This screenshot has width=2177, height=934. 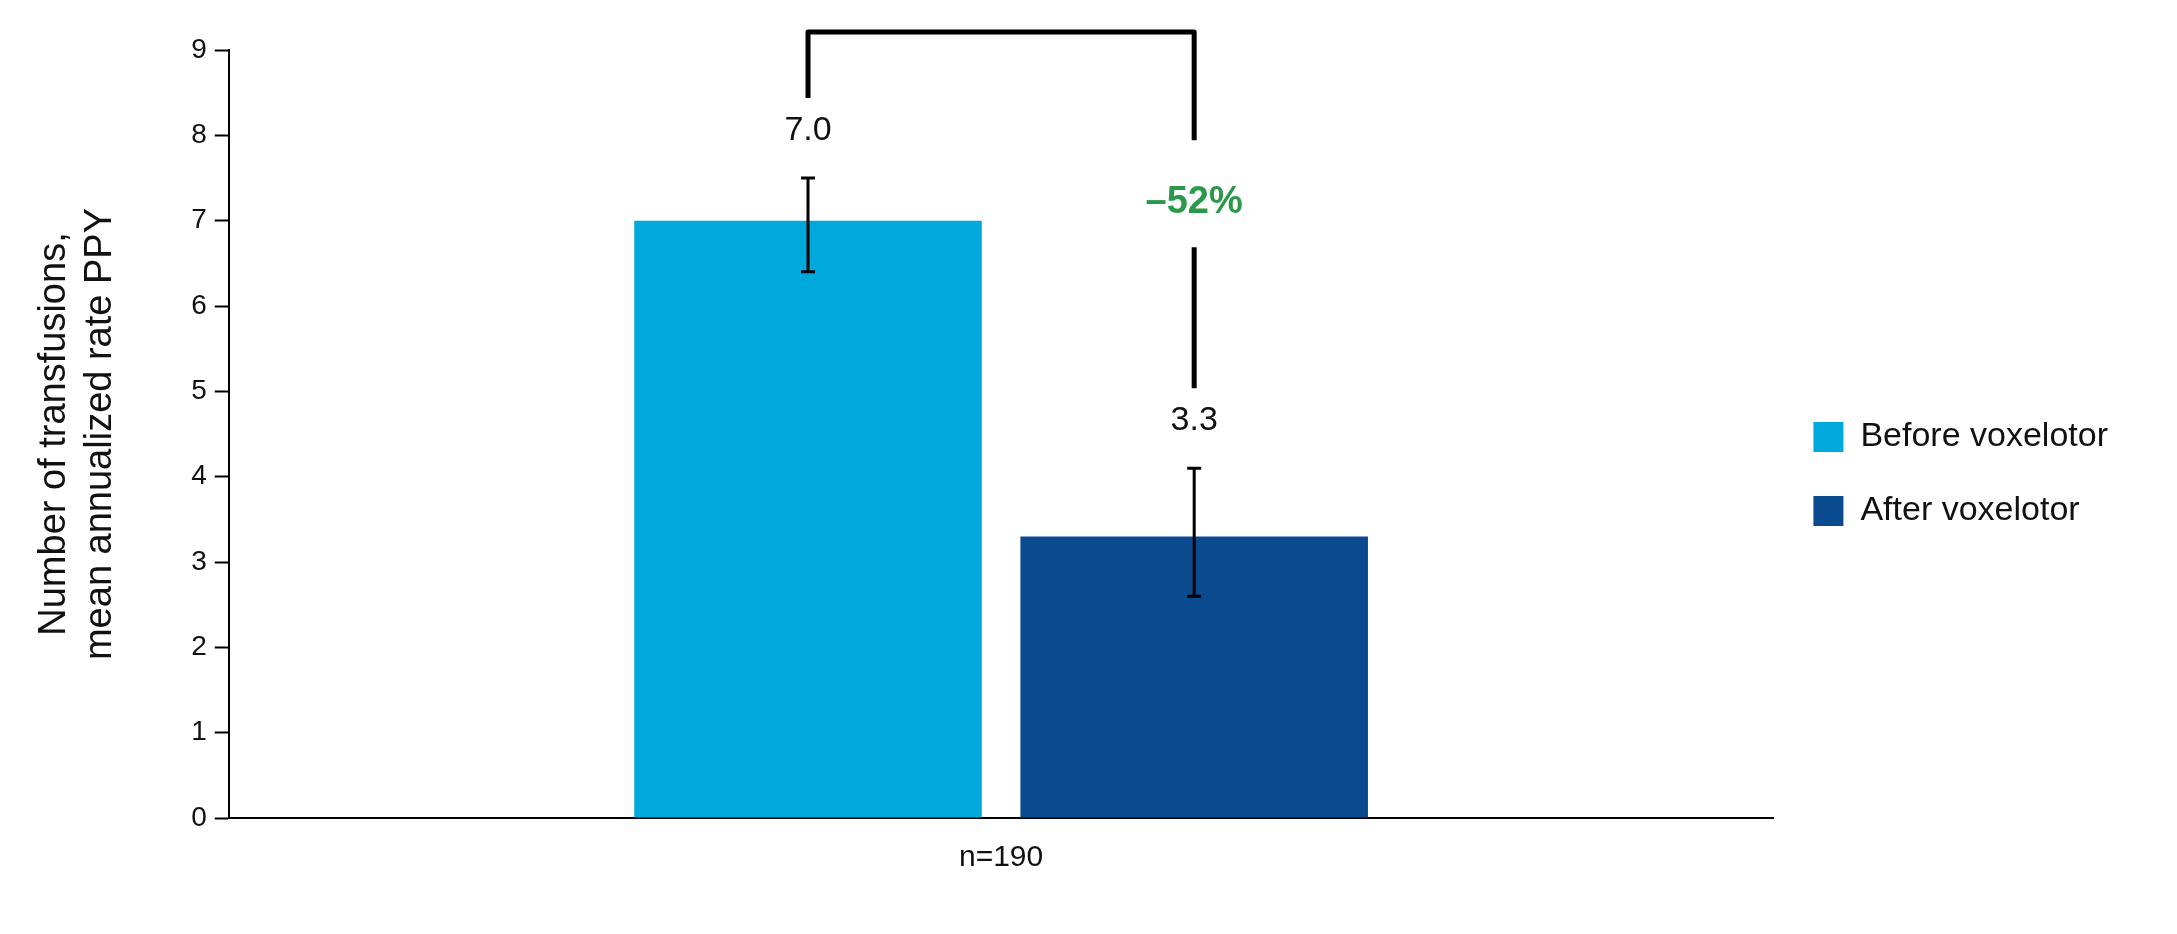 I want to click on y-tick-label: 7, so click(x=199, y=219).